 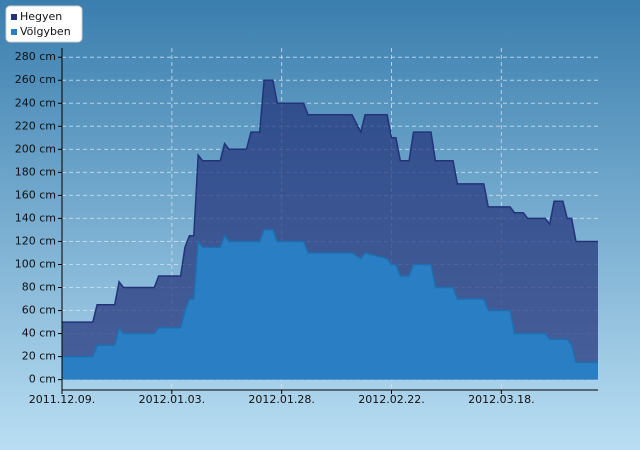 I want to click on y-tick-label: 60 cm, so click(x=39, y=310).